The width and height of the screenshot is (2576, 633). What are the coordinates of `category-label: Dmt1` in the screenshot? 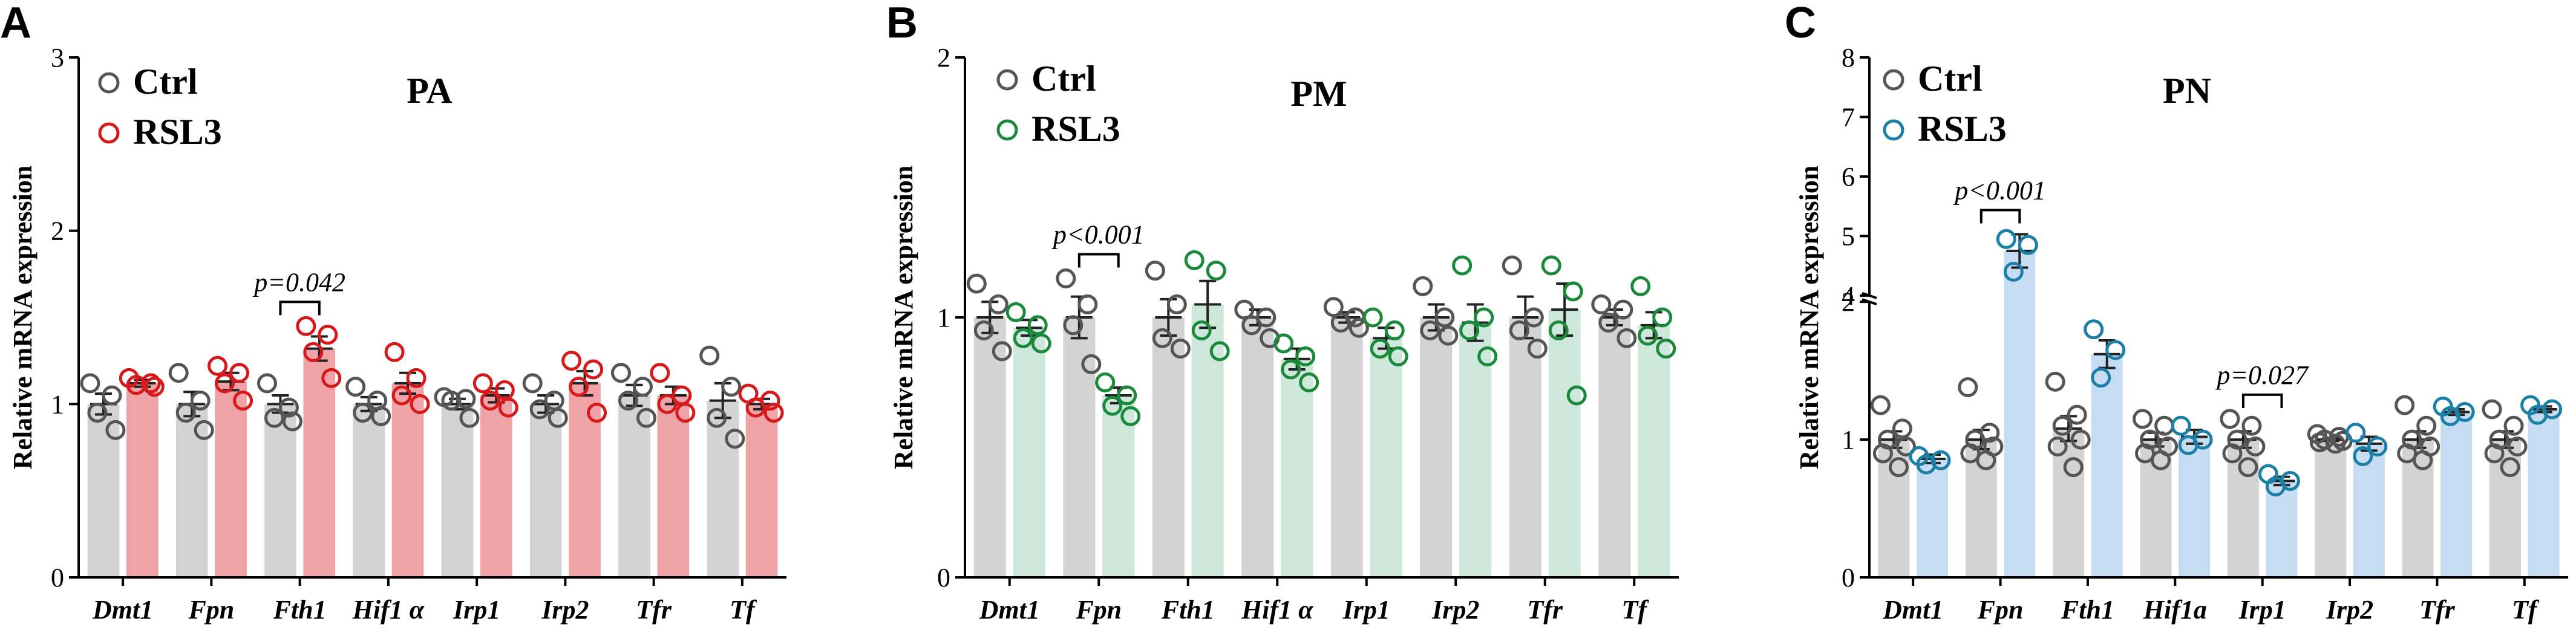 It's located at (1912, 610).